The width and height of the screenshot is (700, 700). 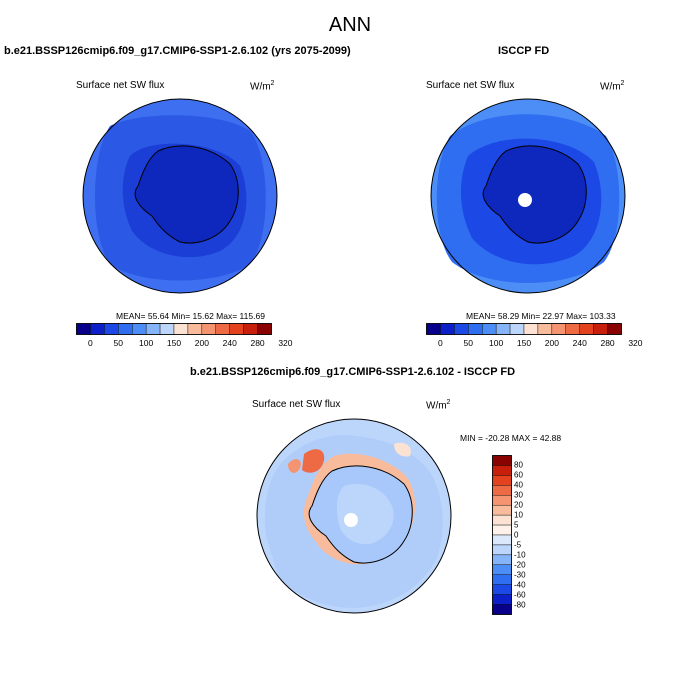 I want to click on panel-2-stats: MEAN= 58.29 Min= 22.97 Max= 103.33, so click(x=541, y=316).